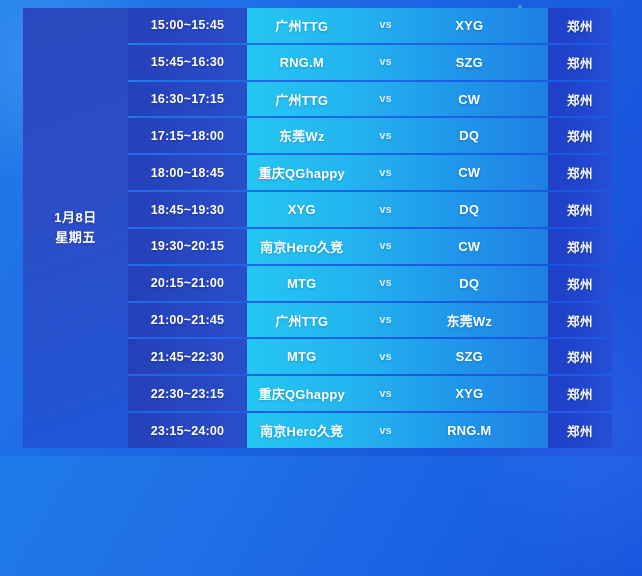 The image size is (642, 576). I want to click on match-teams: 南京Hero久竞 vs CW, so click(397, 246).